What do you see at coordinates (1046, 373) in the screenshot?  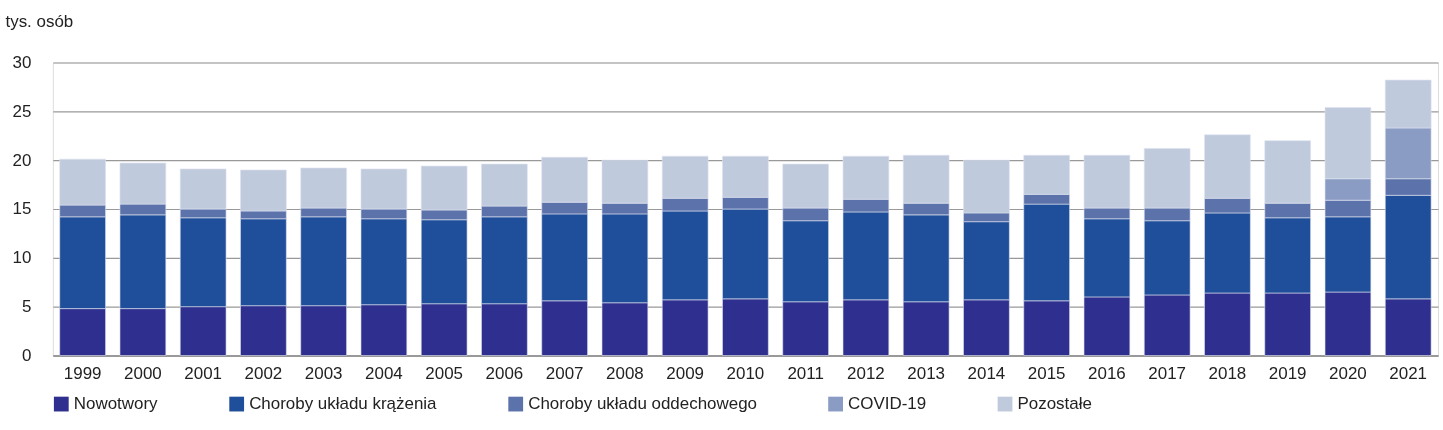 I see `x-tick-label: 2015` at bounding box center [1046, 373].